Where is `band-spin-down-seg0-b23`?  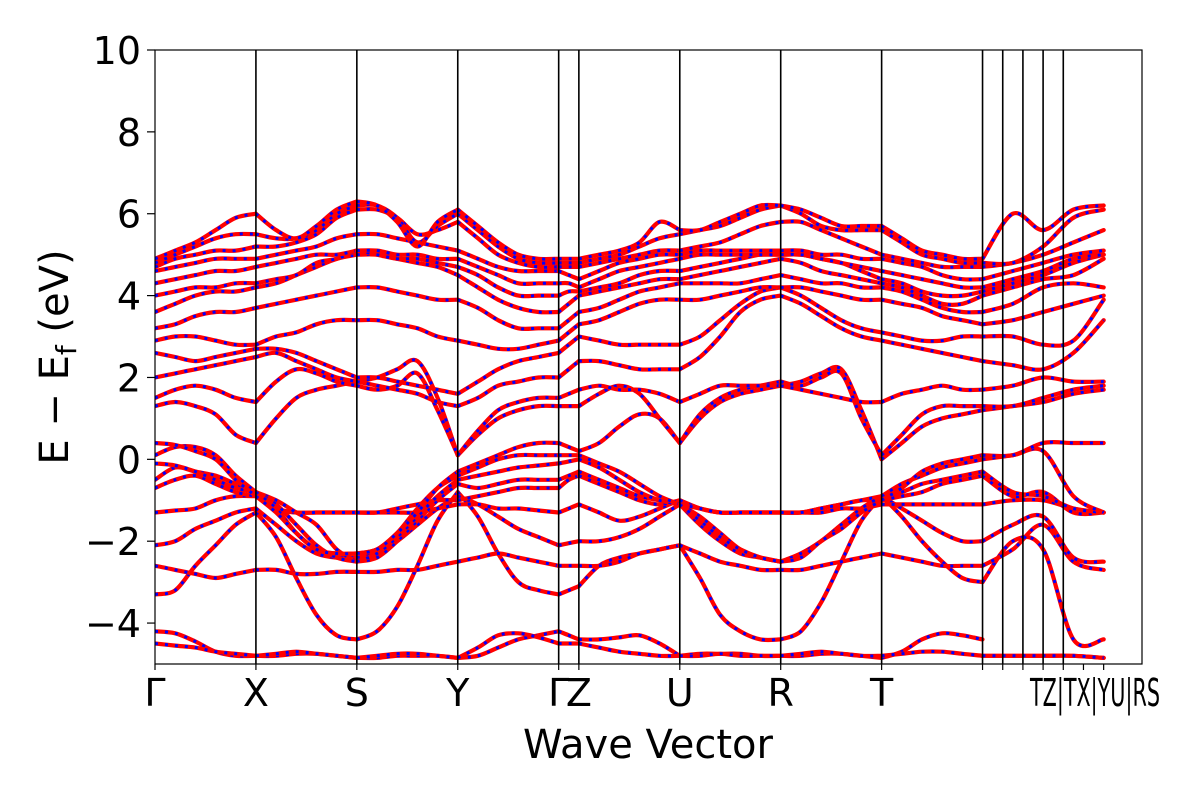 band-spin-down-seg0-b23 is located at coordinates (206, 236).